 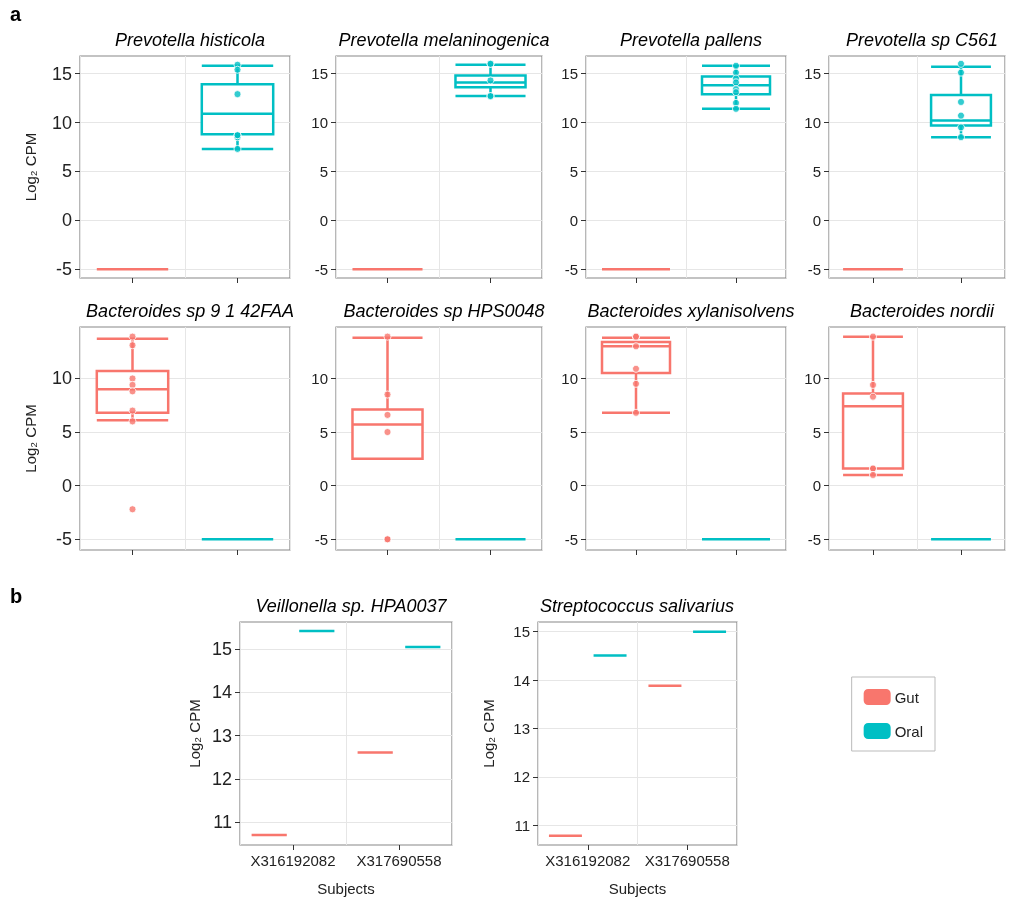 What do you see at coordinates (637, 606) in the screenshot?
I see `chart-title: Streptococcus salivarius` at bounding box center [637, 606].